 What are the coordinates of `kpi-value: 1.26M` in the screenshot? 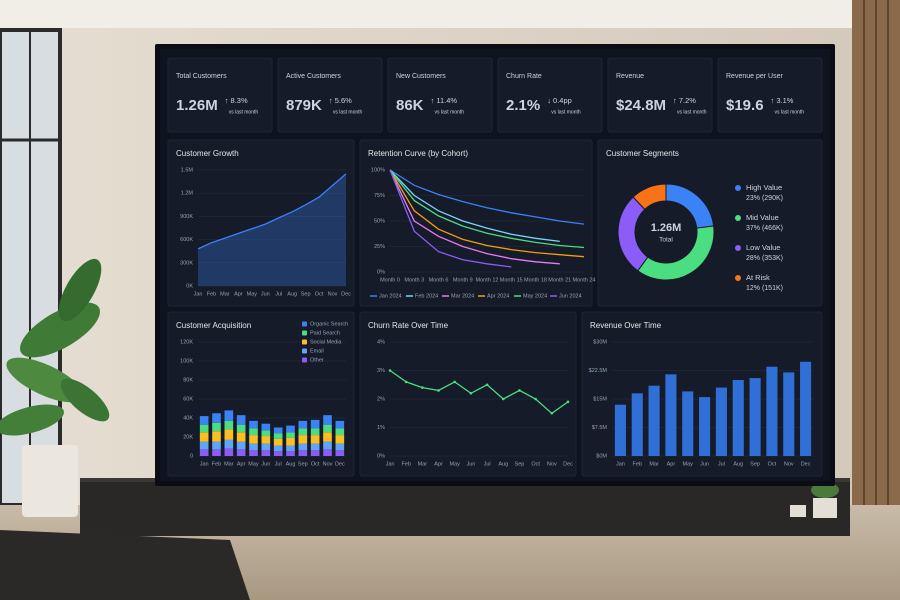 It's located at (197, 105).